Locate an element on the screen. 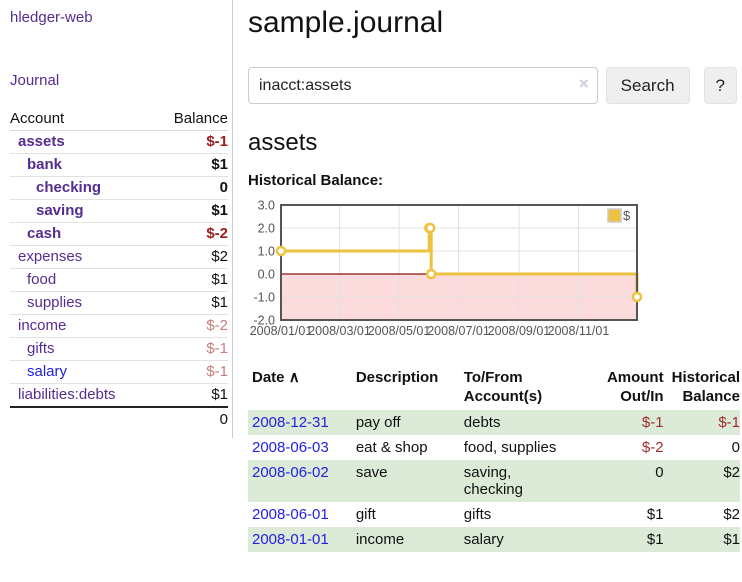 This screenshot has height=582, width=742. search-form: × Search ? is located at coordinates (492, 85).